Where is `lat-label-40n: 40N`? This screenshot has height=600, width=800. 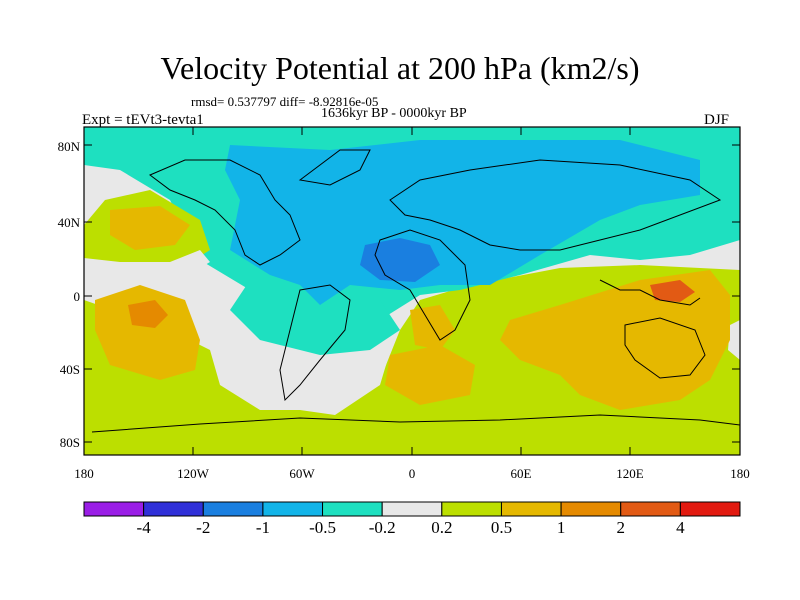
lat-label-40n: 40N is located at coordinates (68, 222).